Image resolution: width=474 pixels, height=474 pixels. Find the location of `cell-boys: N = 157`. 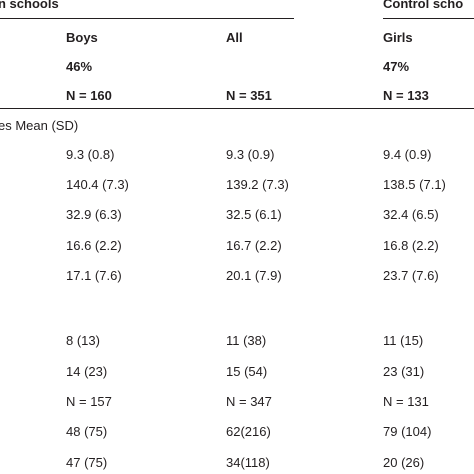

cell-boys: N = 157 is located at coordinates (89, 401).